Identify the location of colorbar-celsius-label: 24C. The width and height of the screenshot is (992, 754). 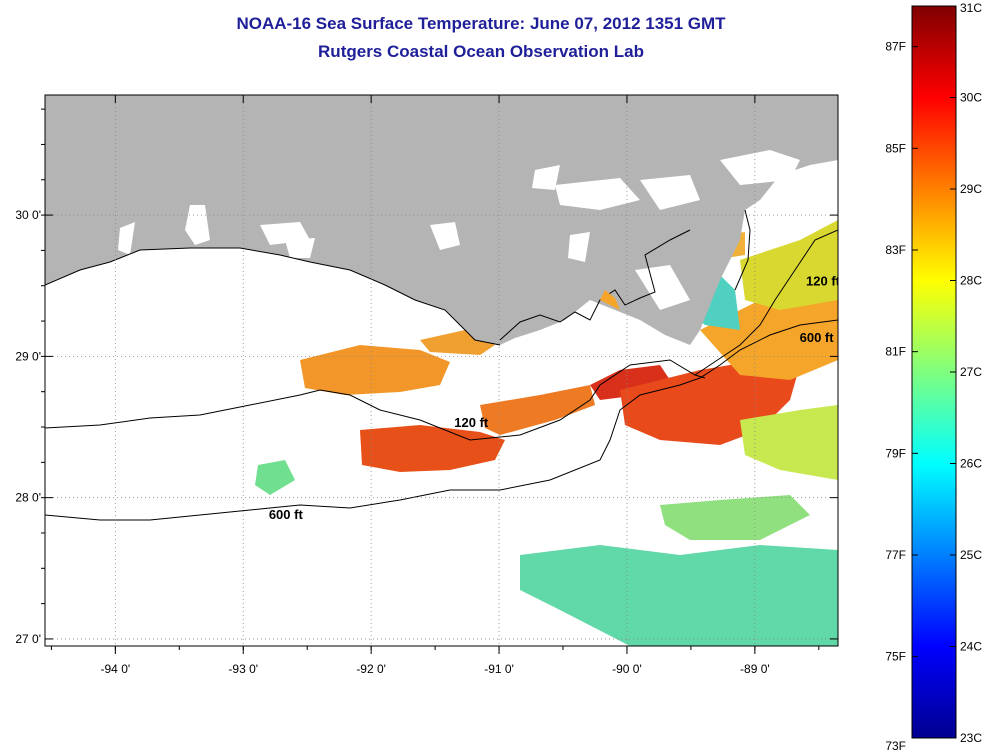
(971, 647).